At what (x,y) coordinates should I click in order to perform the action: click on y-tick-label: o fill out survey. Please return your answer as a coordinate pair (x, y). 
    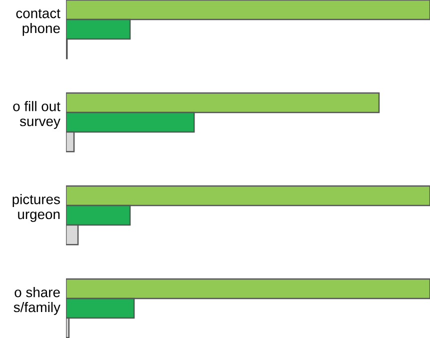
    Looking at the image, I should click on (36, 115).